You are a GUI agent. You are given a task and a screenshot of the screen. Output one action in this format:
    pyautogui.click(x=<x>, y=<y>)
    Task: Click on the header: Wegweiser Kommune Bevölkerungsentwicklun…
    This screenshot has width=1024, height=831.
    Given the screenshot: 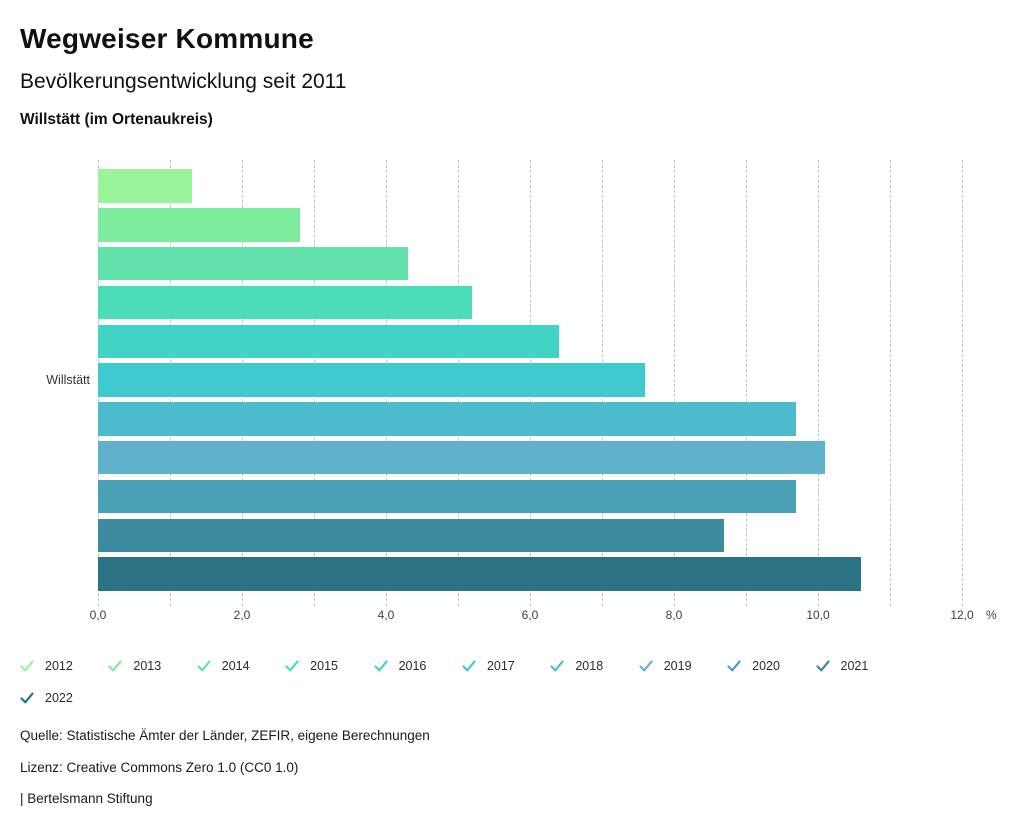 What is the action you would take?
    pyautogui.click(x=183, y=65)
    